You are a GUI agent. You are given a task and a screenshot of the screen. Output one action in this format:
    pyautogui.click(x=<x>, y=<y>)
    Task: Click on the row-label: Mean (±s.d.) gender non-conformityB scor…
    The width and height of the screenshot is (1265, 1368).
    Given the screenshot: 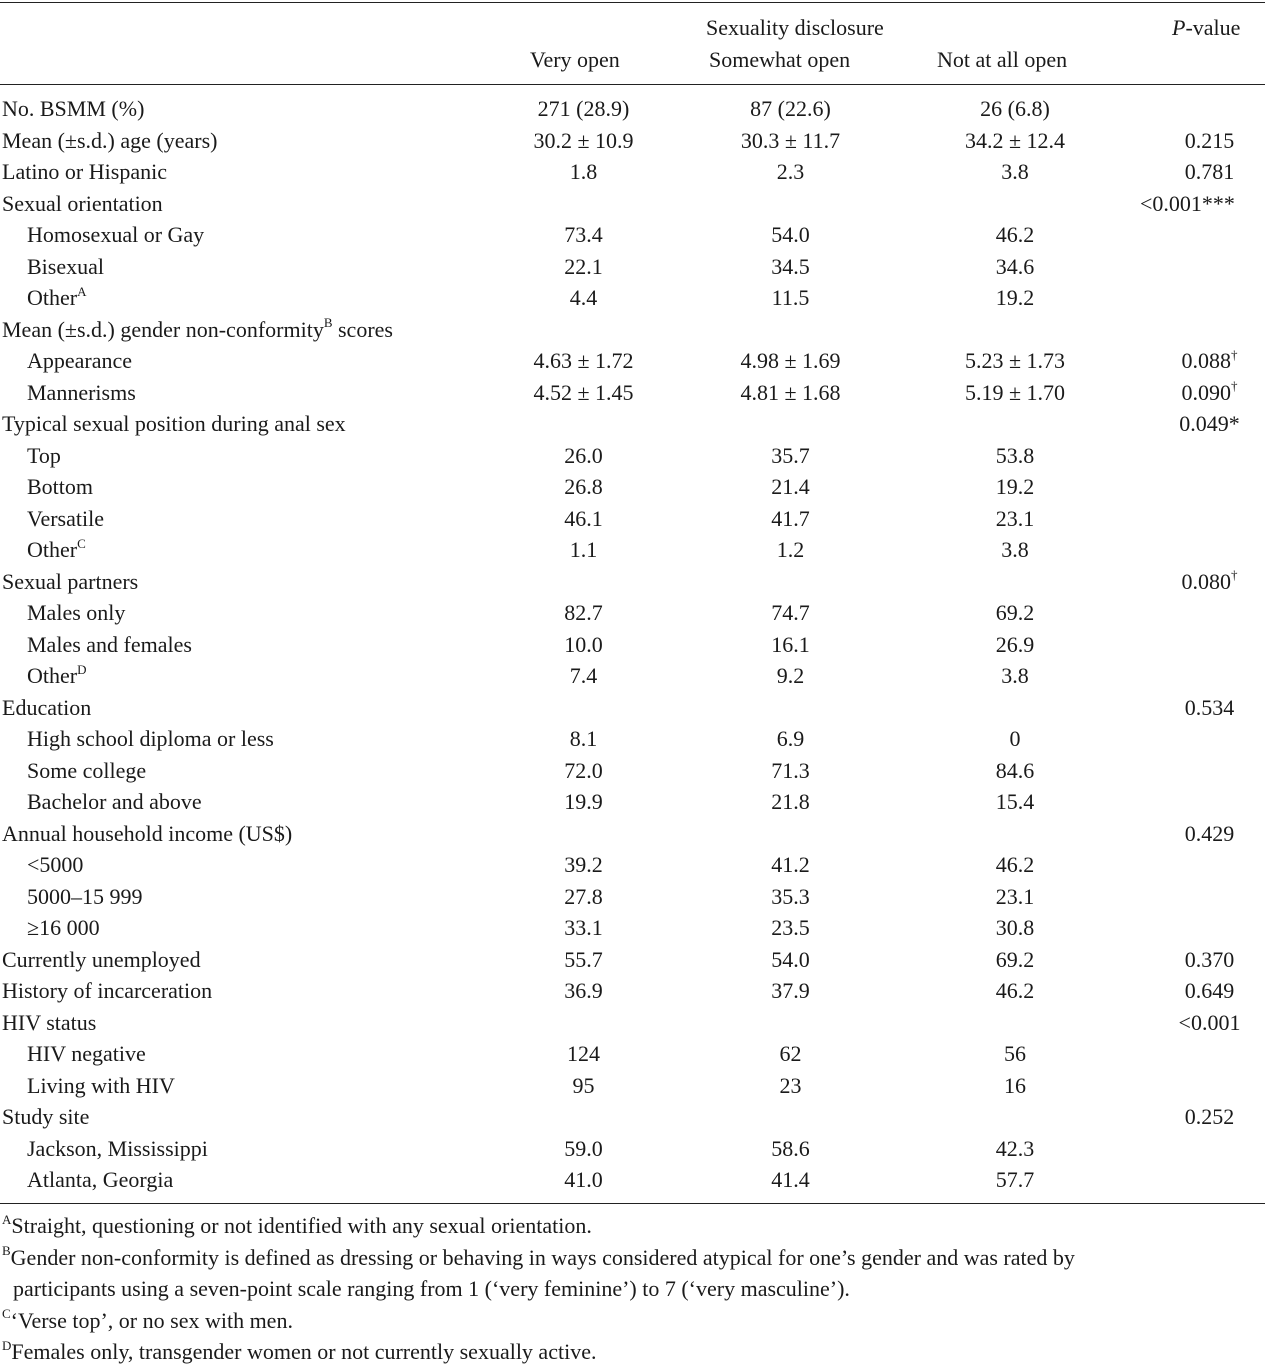 What is the action you would take?
    pyautogui.click(x=197, y=330)
    